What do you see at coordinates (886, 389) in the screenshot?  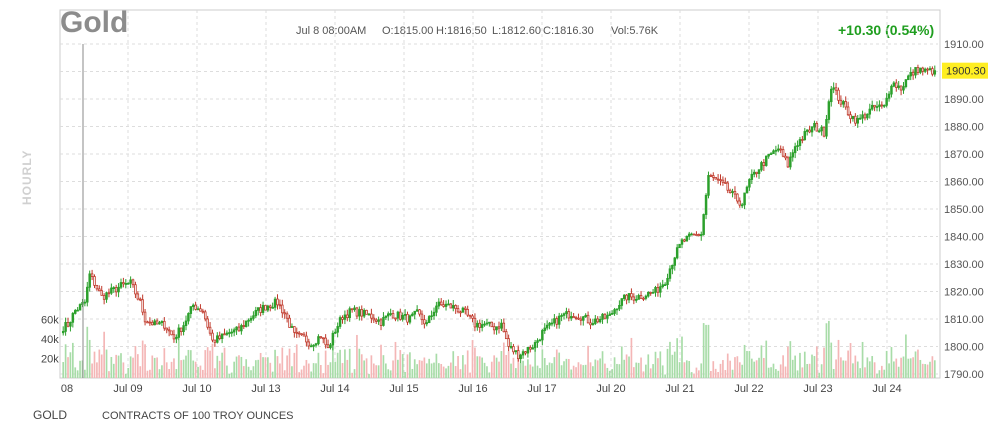 I see `x-tick-label: Jul 24` at bounding box center [886, 389].